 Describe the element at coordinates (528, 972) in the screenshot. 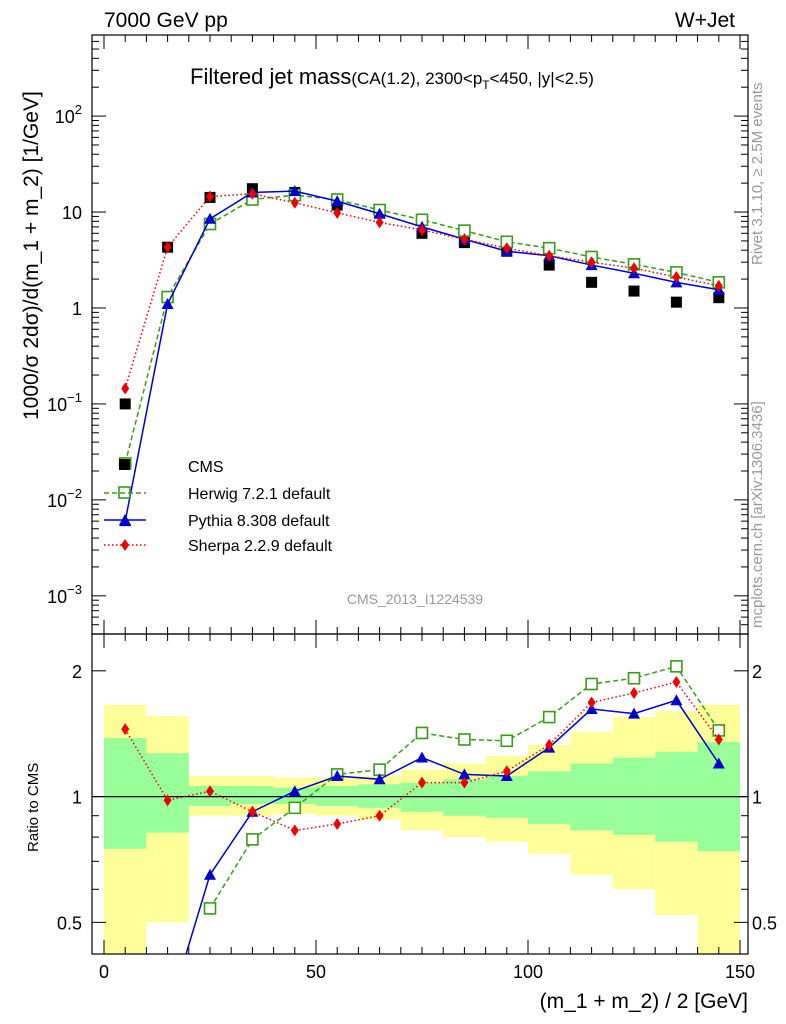

I see `x-tick-label: 100` at that location.